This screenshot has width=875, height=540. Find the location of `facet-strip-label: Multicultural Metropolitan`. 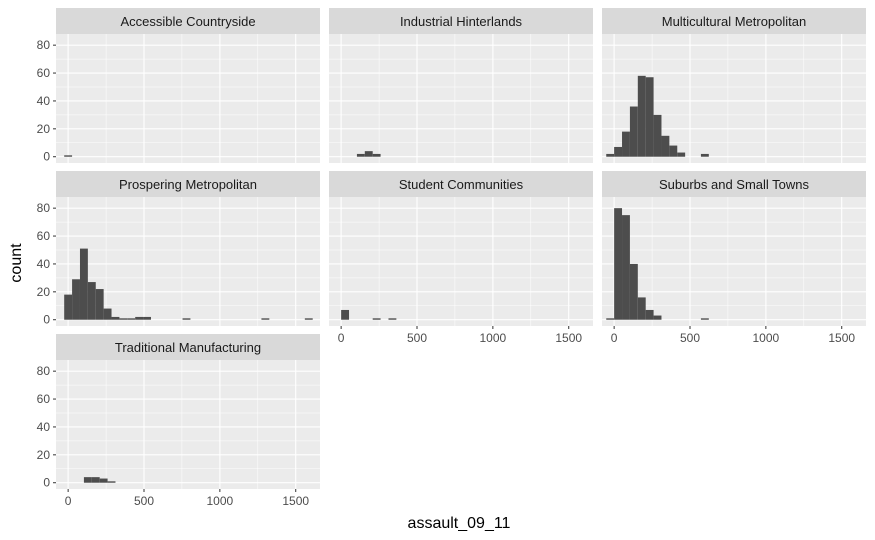

facet-strip-label: Multicultural Metropolitan is located at coordinates (734, 21).